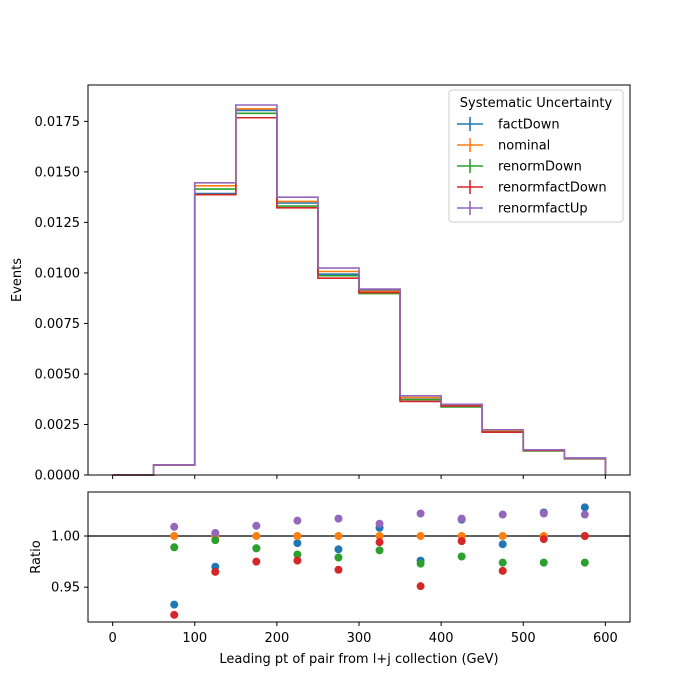 The height and width of the screenshot is (700, 700). Describe the element at coordinates (17, 280) in the screenshot. I see `top-y-axis-label: Events` at that location.